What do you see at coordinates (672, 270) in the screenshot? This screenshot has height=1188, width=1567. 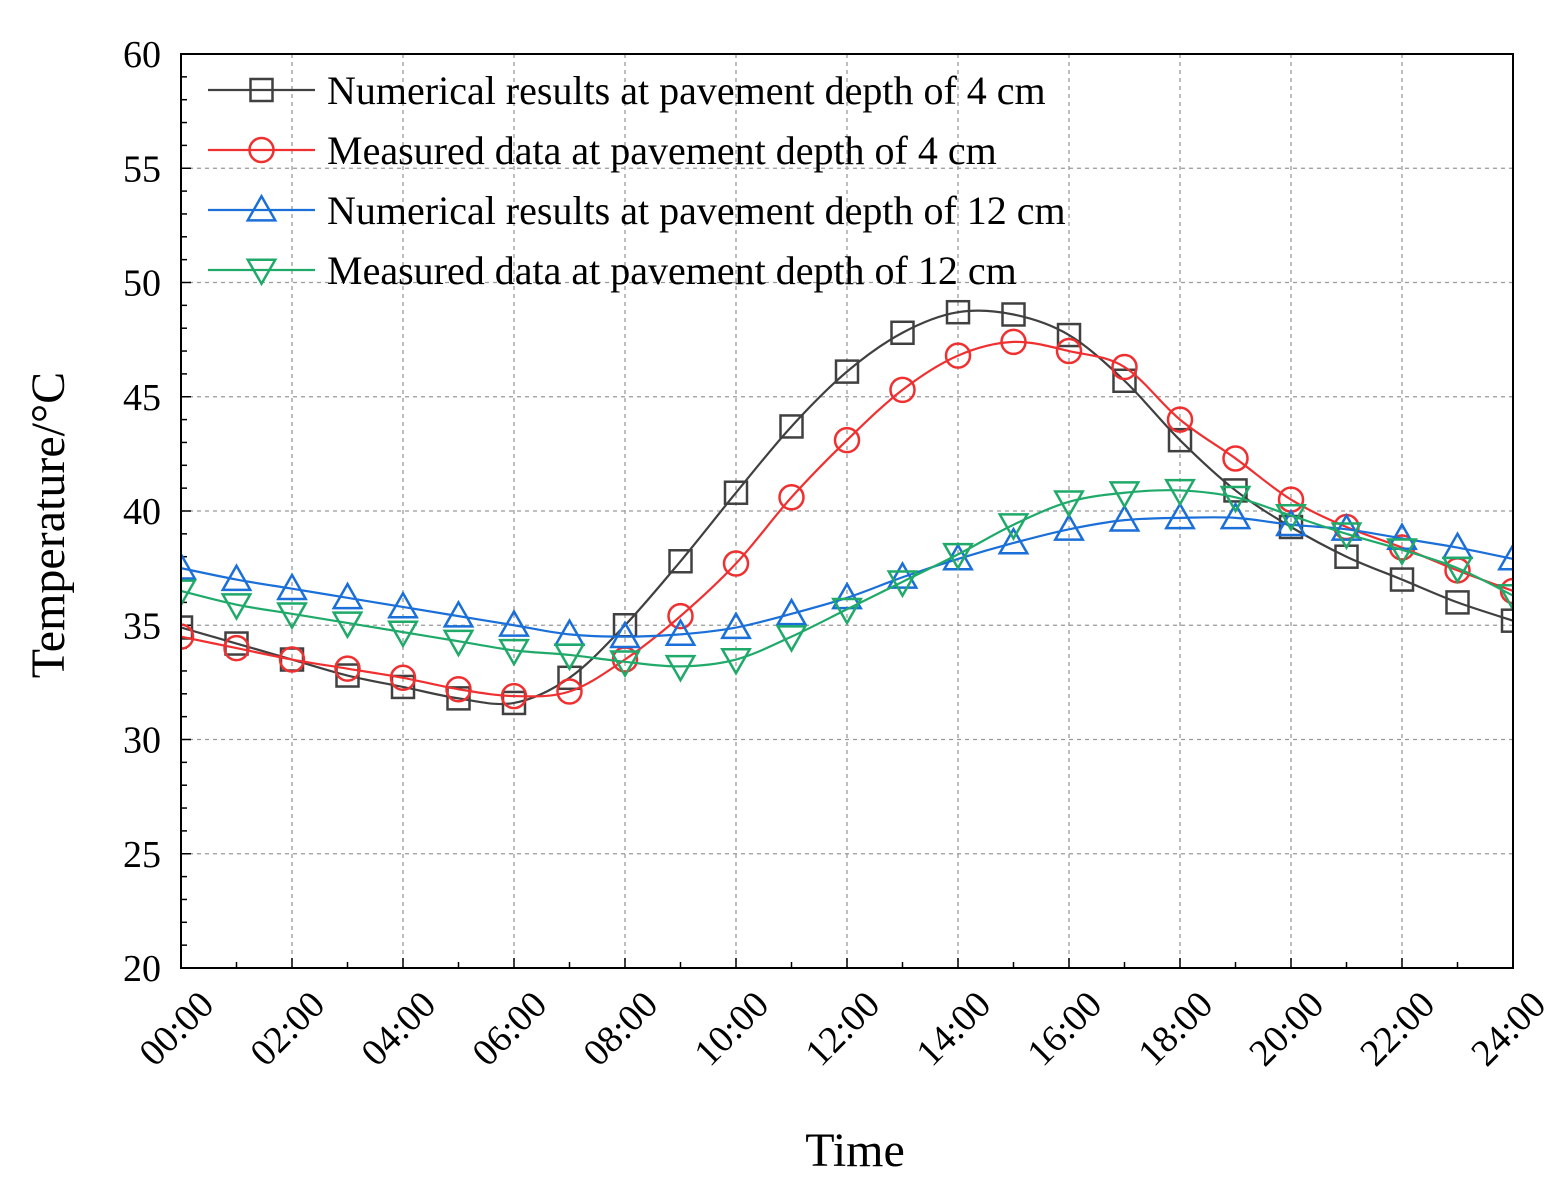 I see `legend-label: Measured data at pavement depth of 12 cm` at bounding box center [672, 270].